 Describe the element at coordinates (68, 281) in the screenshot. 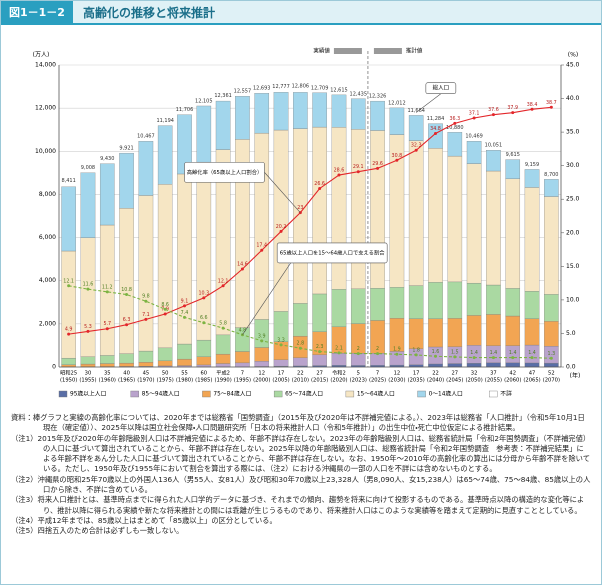

I see `line-value-label: 12.1` at that location.